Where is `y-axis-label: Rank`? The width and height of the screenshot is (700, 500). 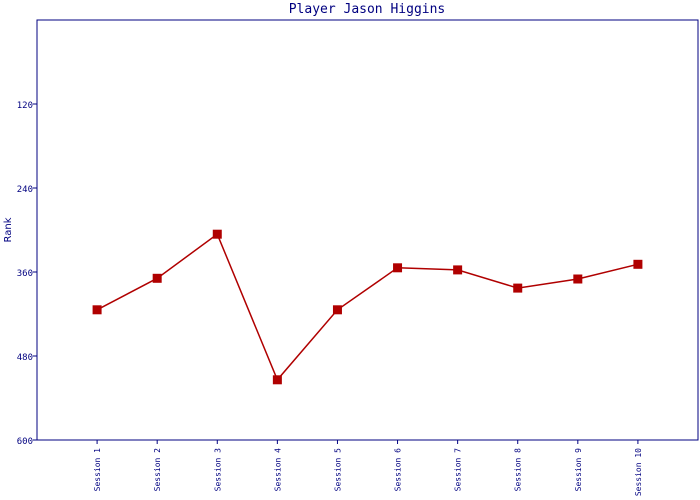 y-axis-label: Rank is located at coordinates (8, 229).